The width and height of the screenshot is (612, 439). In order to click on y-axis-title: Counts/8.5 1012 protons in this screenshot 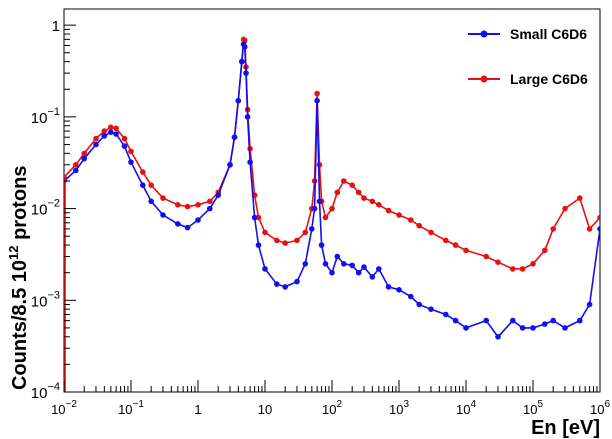, I will do `click(18, 277)`.